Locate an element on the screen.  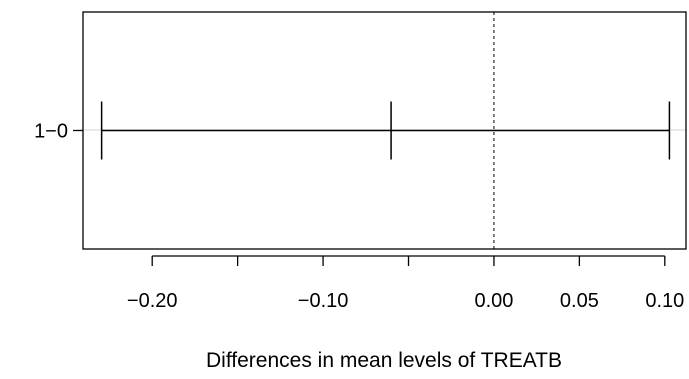
x-tick-label: 0.10 is located at coordinates (664, 301).